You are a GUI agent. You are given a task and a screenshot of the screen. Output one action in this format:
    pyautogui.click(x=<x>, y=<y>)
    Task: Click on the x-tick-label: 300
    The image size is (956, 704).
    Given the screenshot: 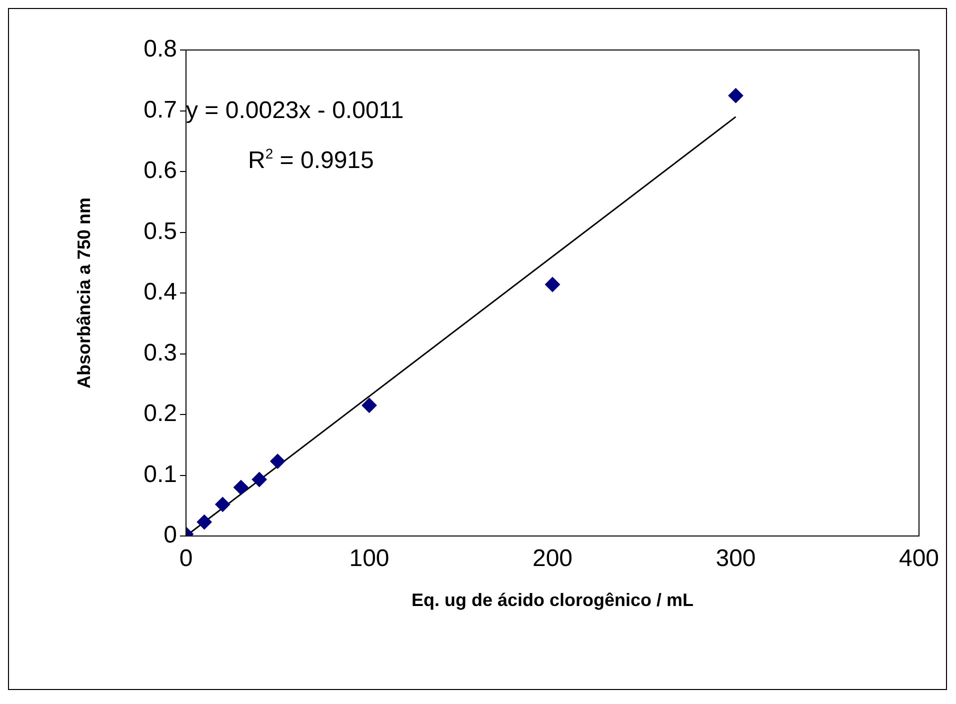 What is the action you would take?
    pyautogui.click(x=736, y=558)
    